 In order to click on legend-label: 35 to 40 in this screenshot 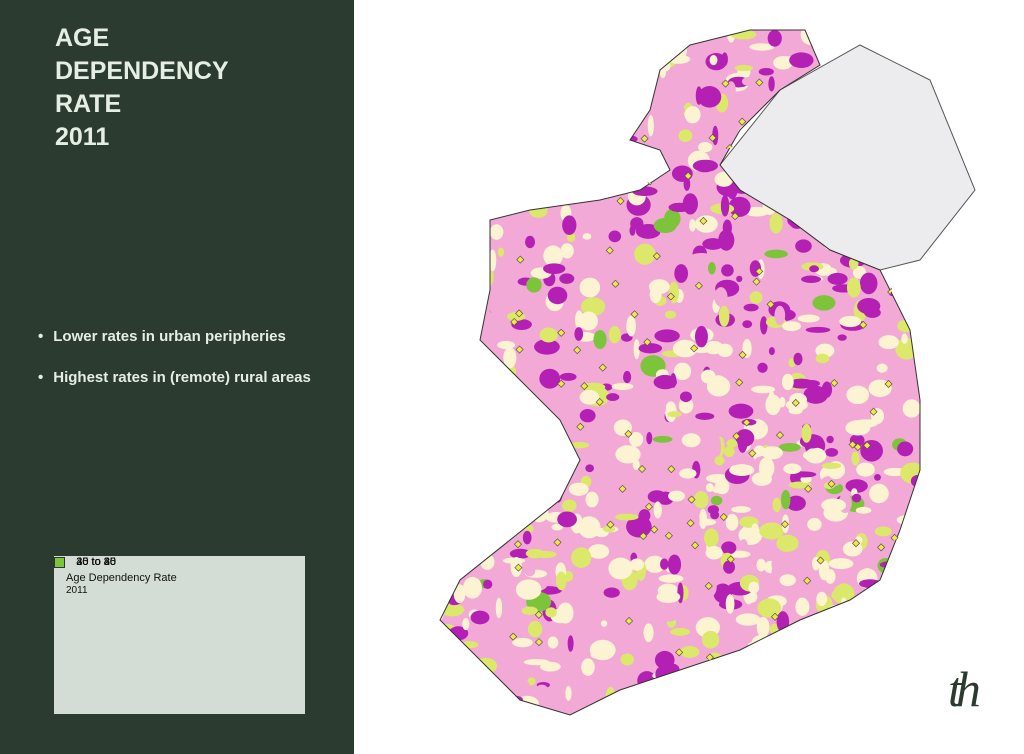, I will do `click(96, 562)`.